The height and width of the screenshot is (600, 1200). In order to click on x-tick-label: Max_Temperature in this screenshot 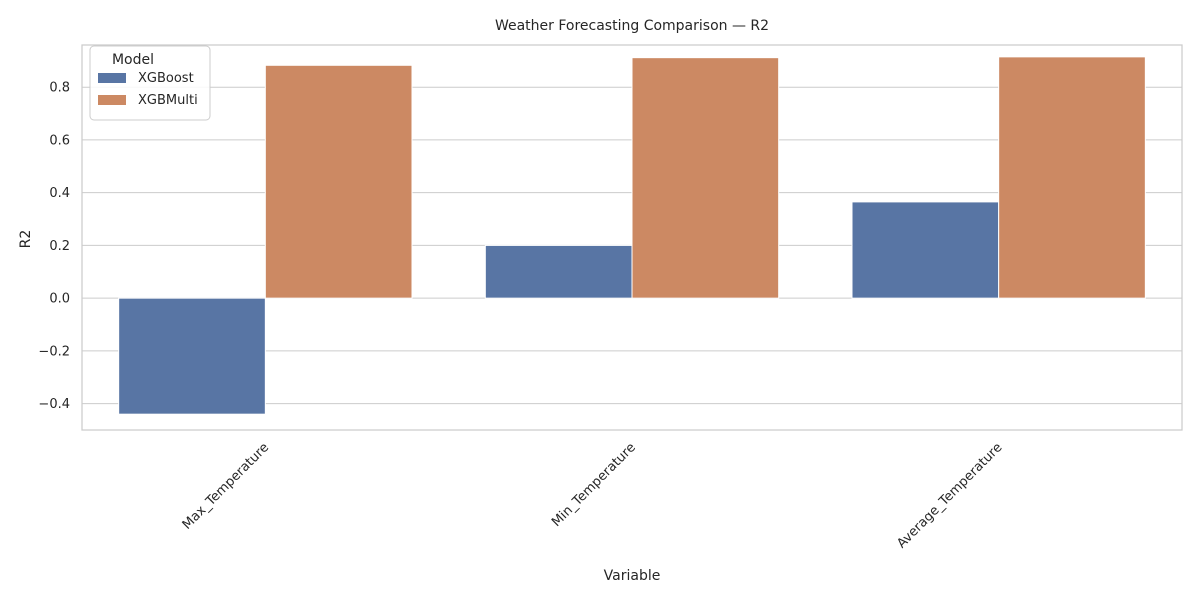, I will do `click(226, 486)`.